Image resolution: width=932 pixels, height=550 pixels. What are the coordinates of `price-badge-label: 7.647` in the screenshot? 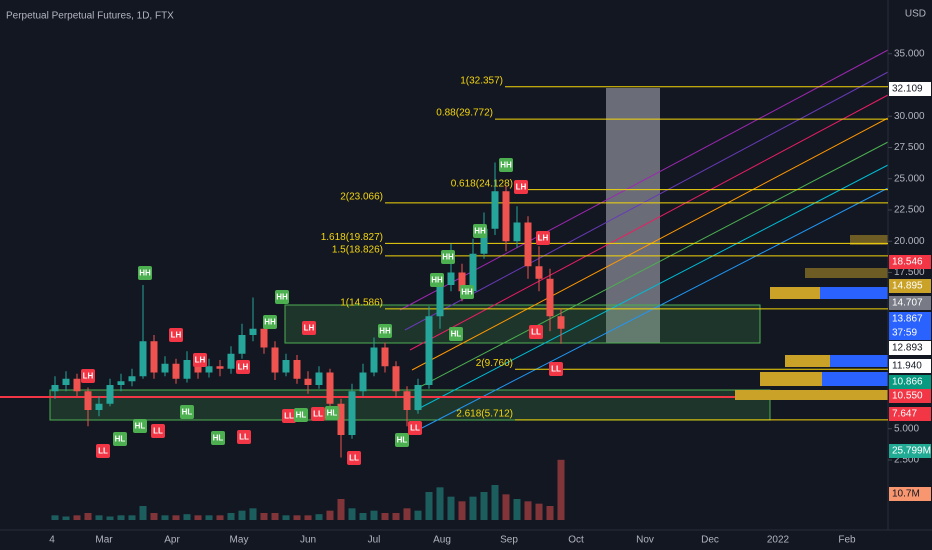 It's located at (904, 414).